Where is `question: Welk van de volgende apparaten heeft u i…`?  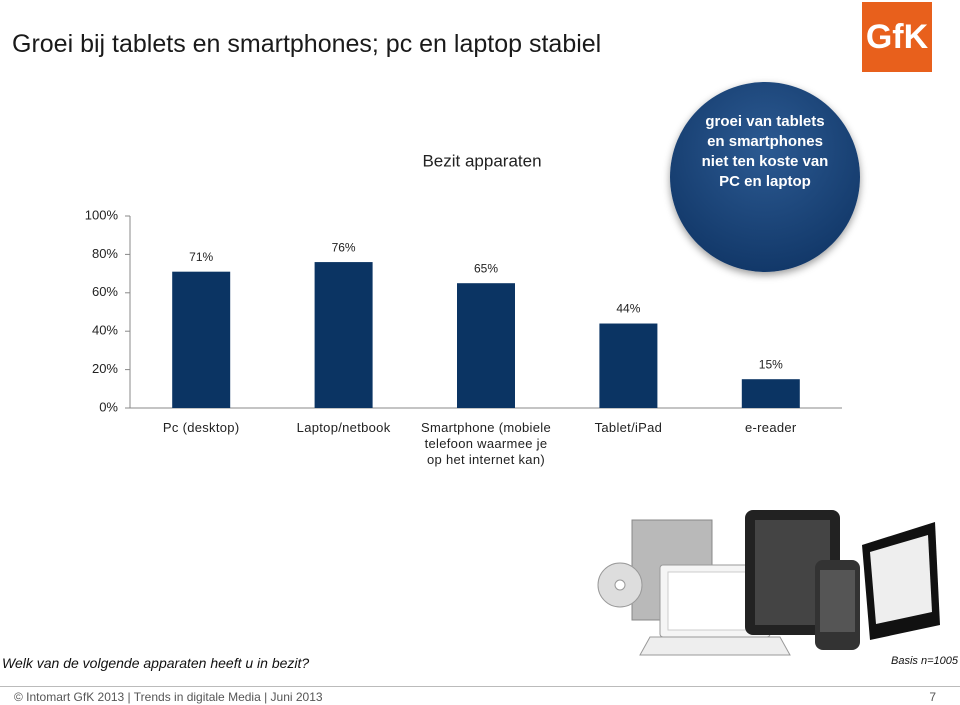
question: Welk van de volgende apparaten heeft u i… is located at coordinates (156, 663).